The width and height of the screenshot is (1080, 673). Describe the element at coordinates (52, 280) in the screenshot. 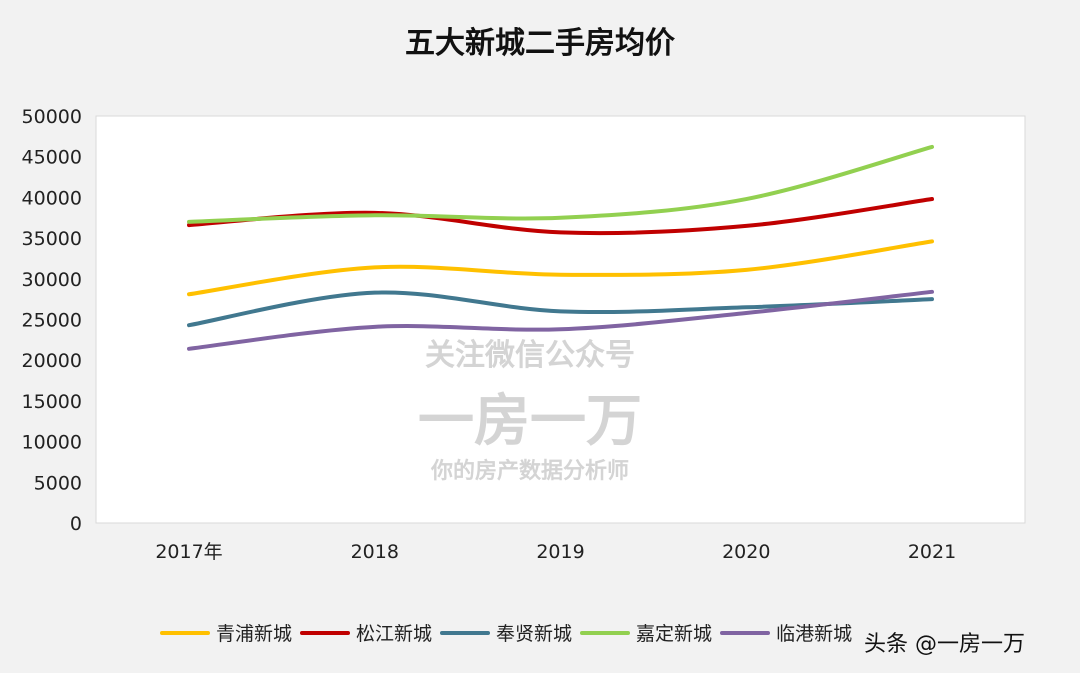

I see `y-tick-label: 30000` at that location.